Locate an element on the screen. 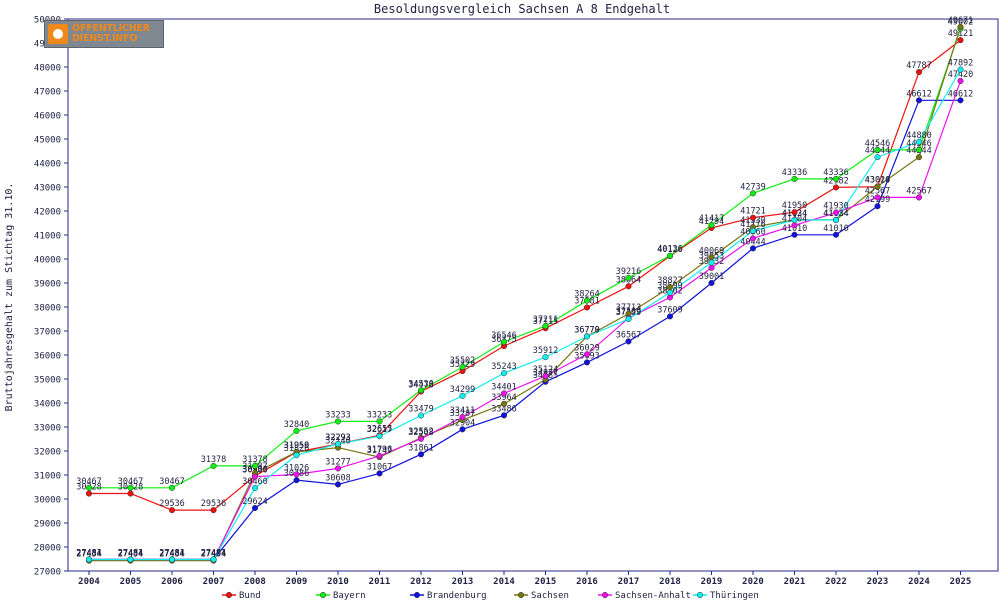 This screenshot has width=1000, height=600. data-label: 34299 is located at coordinates (463, 390).